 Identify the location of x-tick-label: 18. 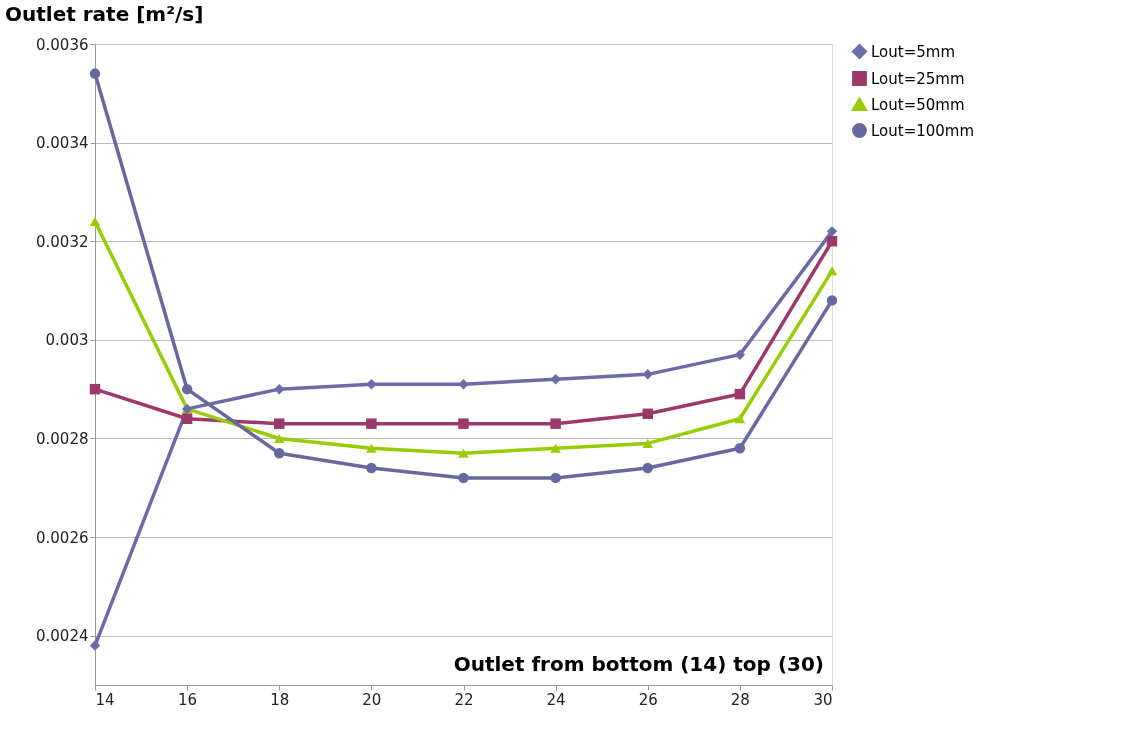
(280, 699).